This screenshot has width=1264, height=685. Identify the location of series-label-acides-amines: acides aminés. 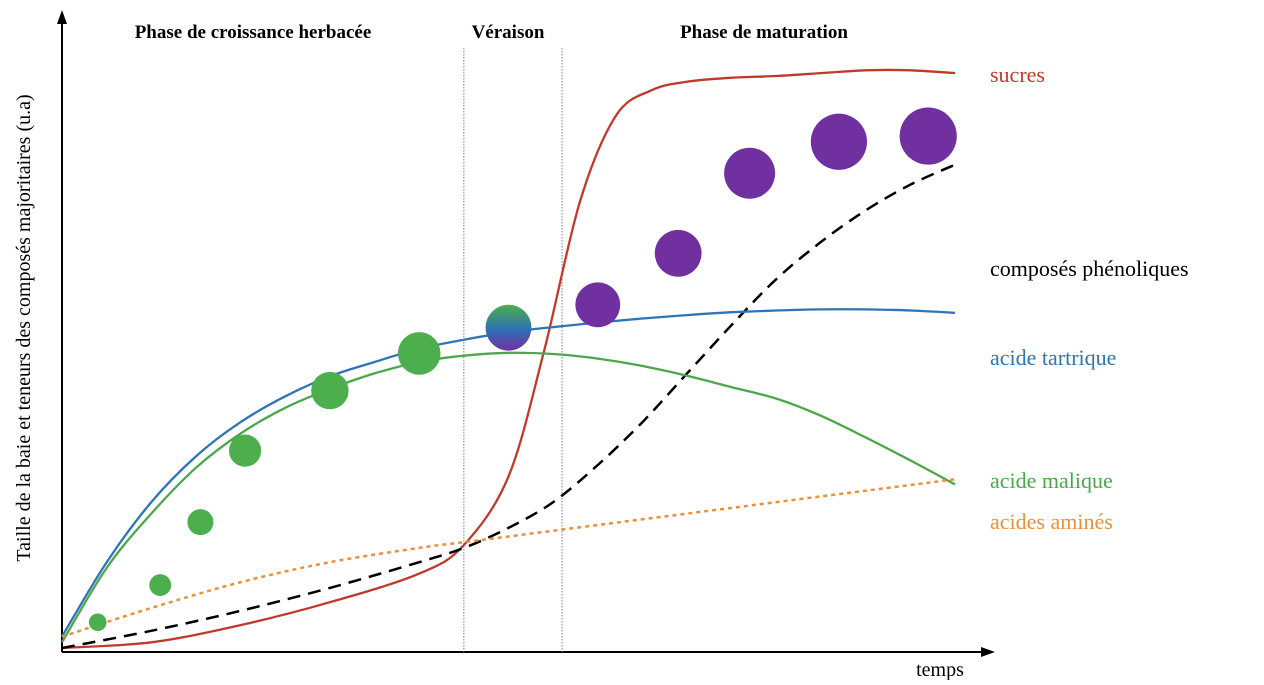
(1051, 521).